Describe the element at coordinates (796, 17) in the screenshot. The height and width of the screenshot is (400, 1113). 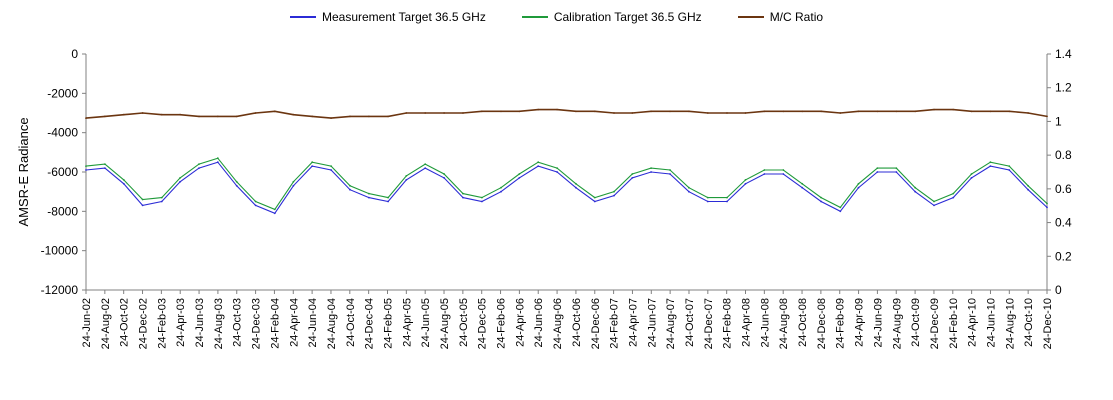
I see `legend-label-ratio: M/C Ratio` at that location.